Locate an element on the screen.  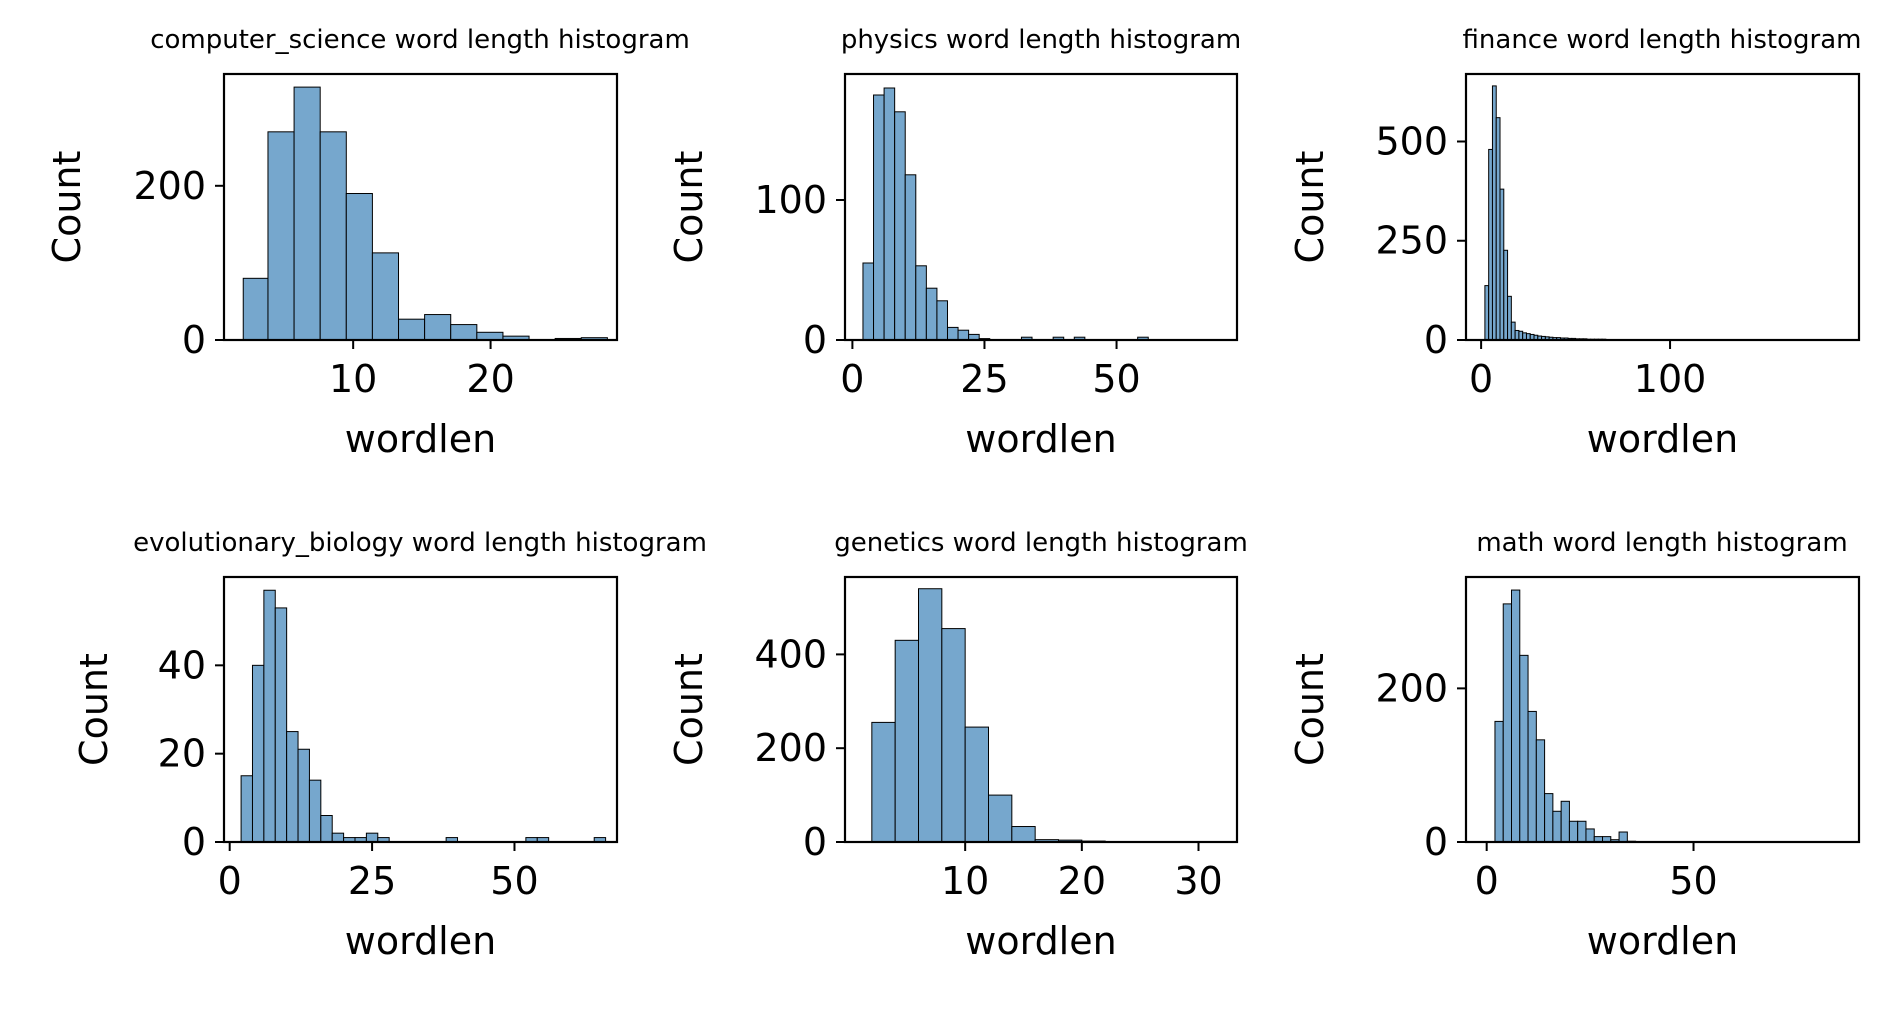
chart-title: physics word length histogram is located at coordinates (1041, 40).